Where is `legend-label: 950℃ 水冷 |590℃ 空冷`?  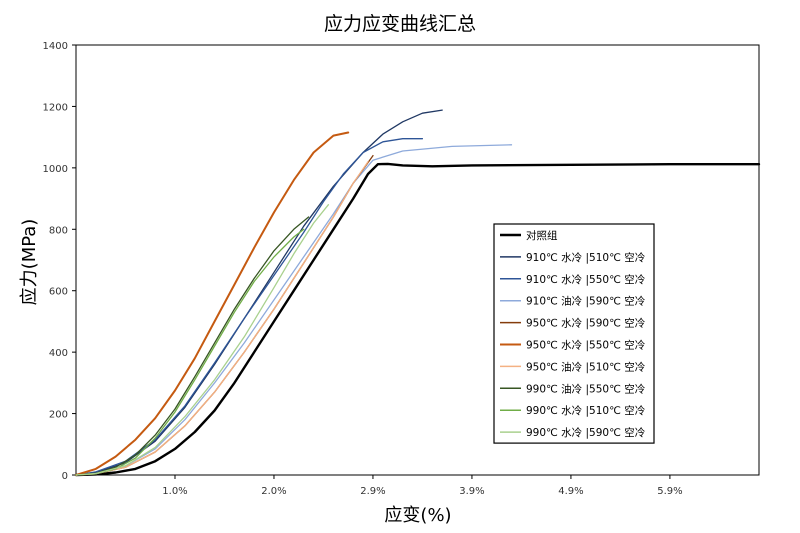 legend-label: 950℃ 水冷 |590℃ 空冷 is located at coordinates (586, 323).